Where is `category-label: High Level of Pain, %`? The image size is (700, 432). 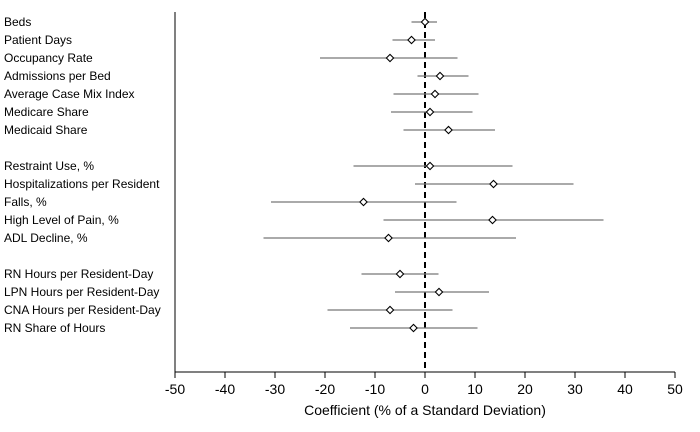 category-label: High Level of Pain, % is located at coordinates (61, 220).